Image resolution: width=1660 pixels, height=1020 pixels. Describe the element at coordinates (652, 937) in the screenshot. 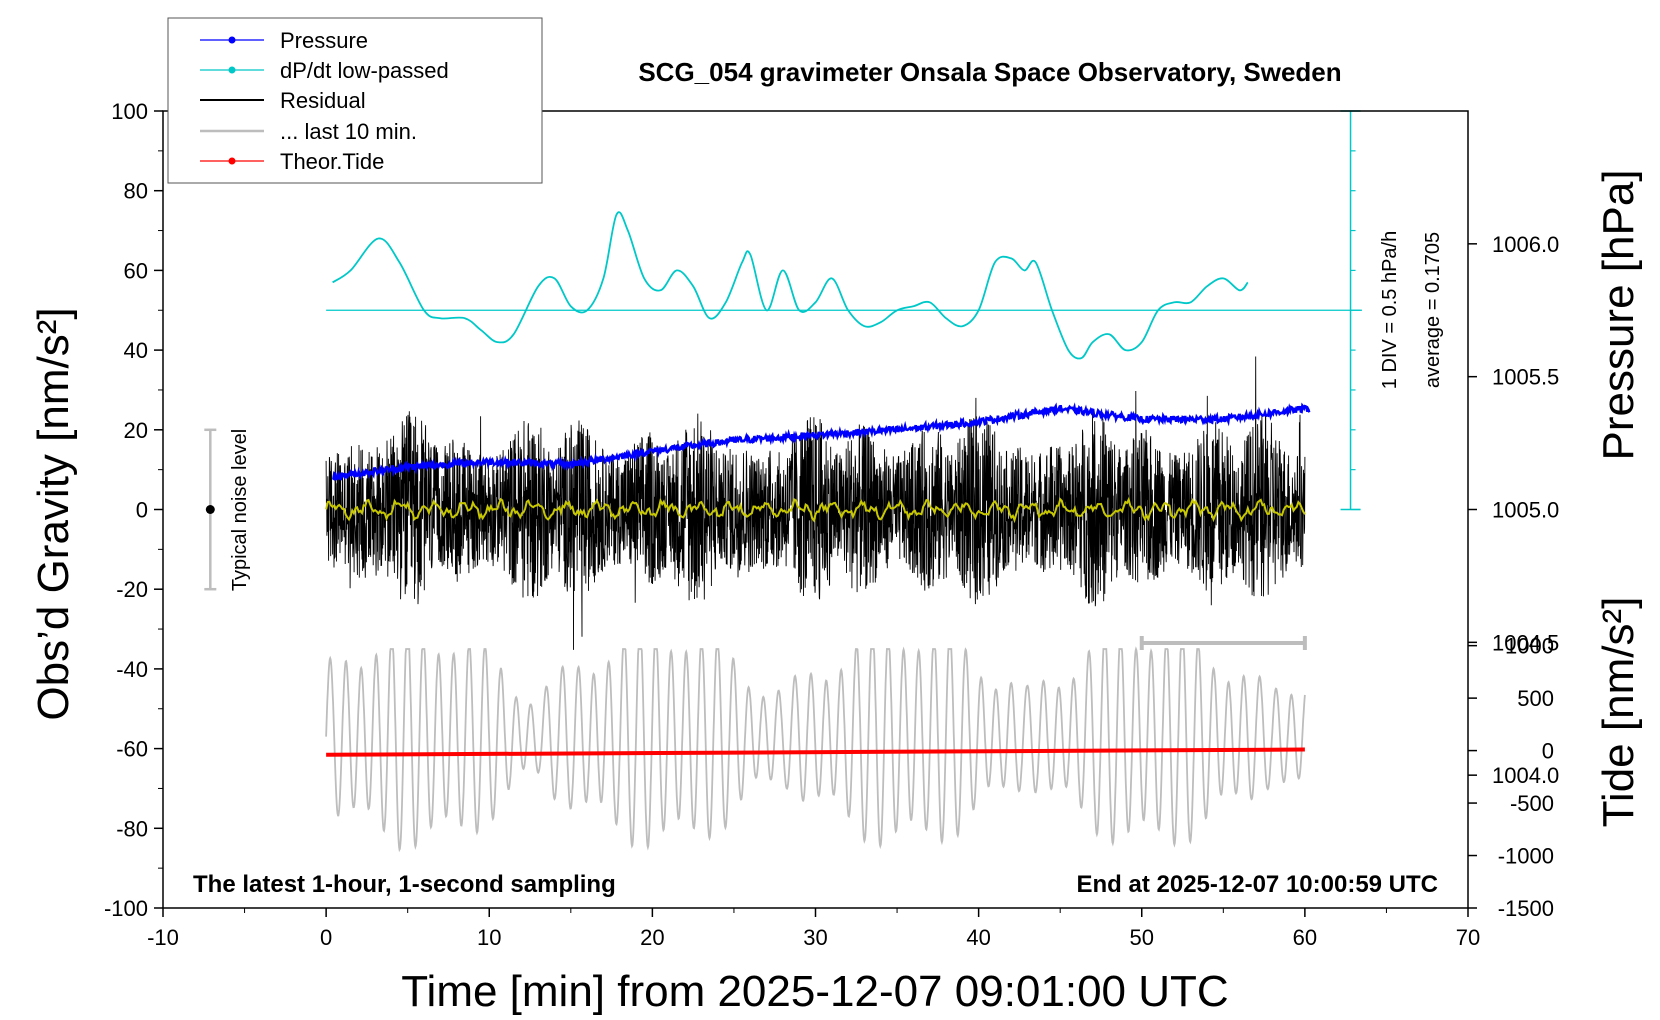

I see `x-tick-label: 20` at that location.